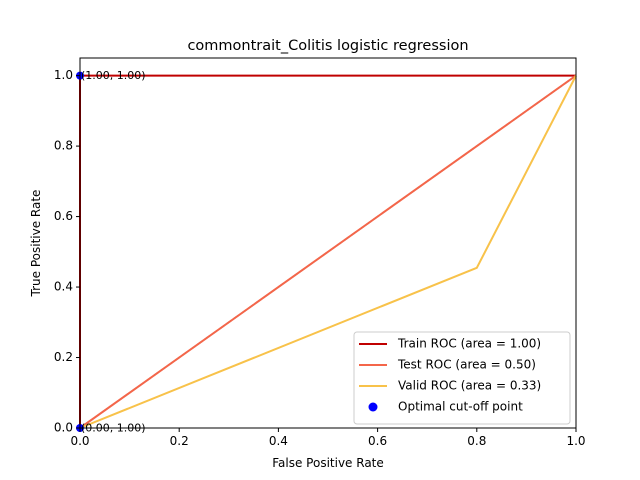 Image resolution: width=640 pixels, height=480 pixels. I want to click on legend-box, so click(462, 378).